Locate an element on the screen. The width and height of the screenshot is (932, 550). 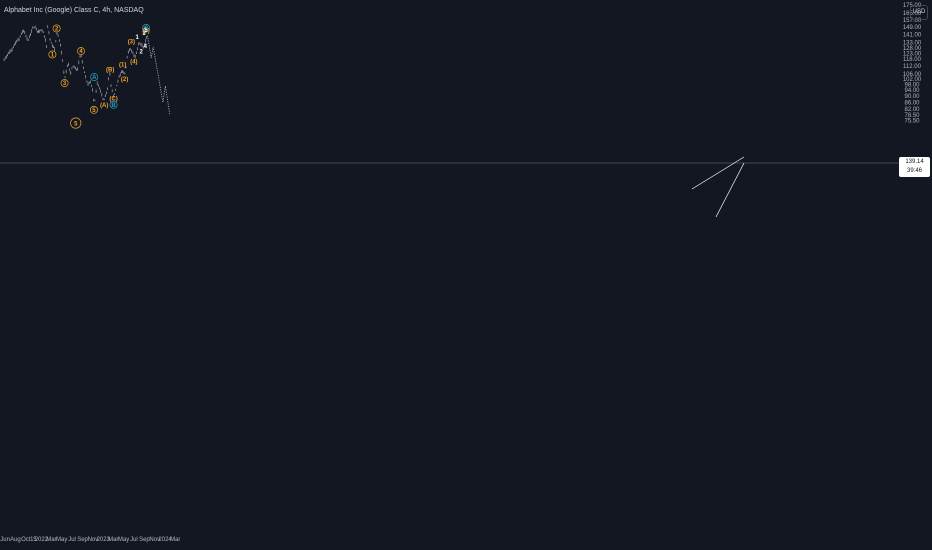
time-tick-label: 2022 is located at coordinates (42, 540).